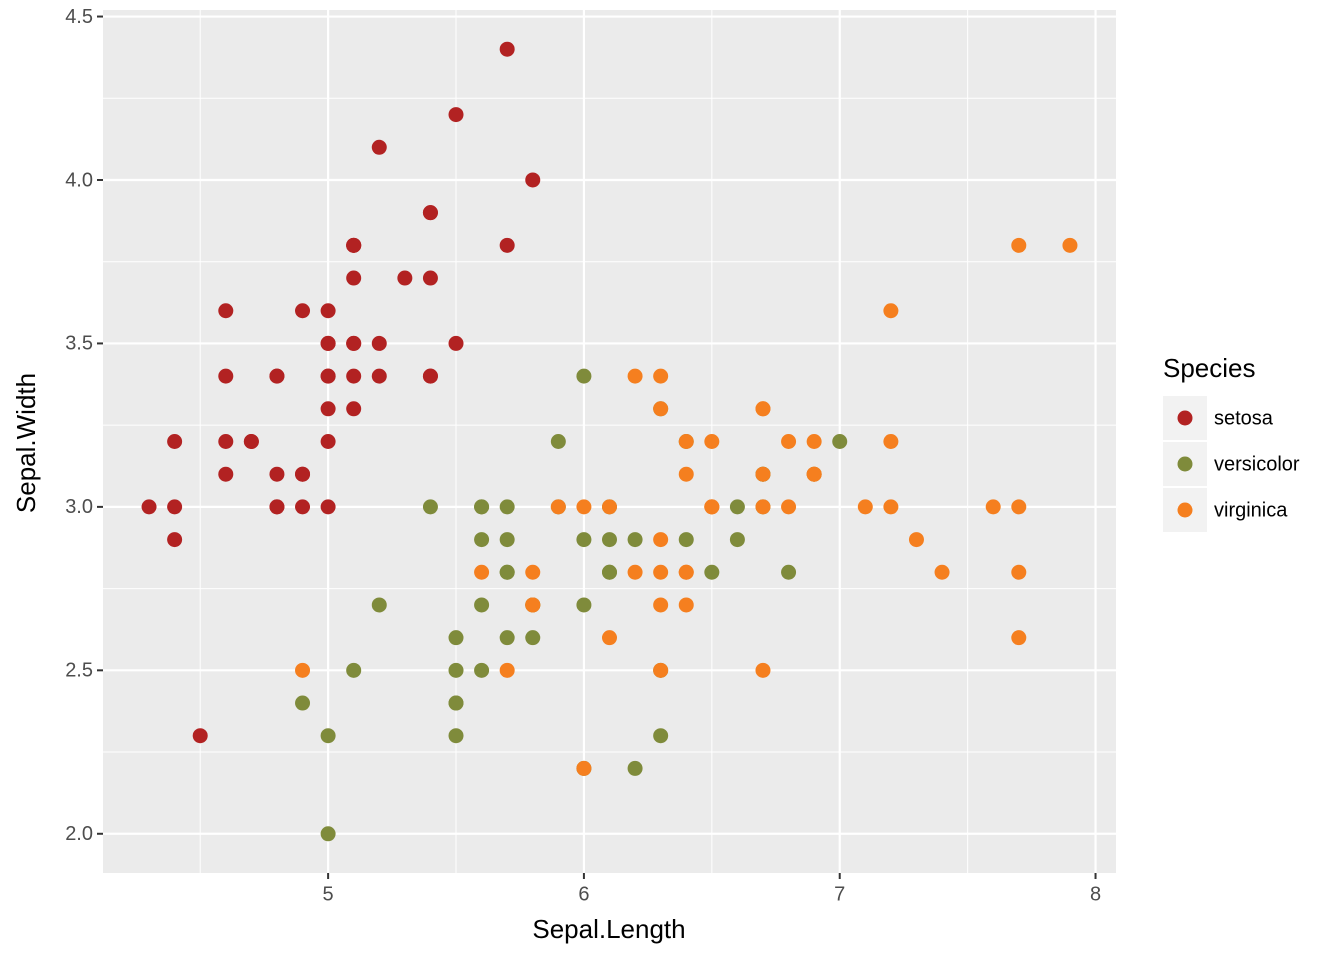 This screenshot has width=1344, height=960. Describe the element at coordinates (1244, 418) in the screenshot. I see `legend-label: setosa` at that location.